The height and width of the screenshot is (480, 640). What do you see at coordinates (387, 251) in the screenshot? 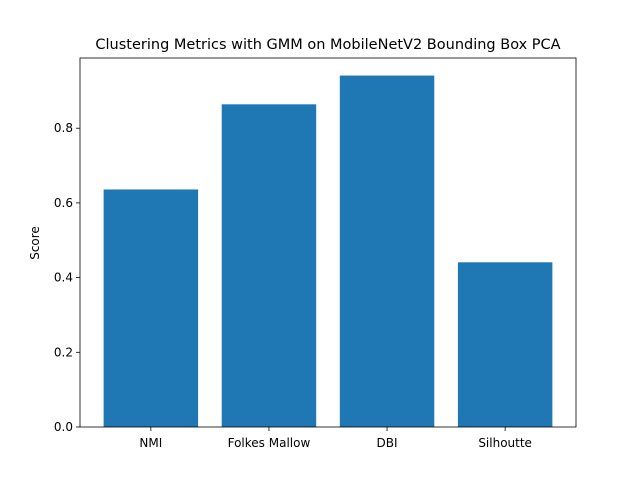
I see `bar-dbi` at bounding box center [387, 251].